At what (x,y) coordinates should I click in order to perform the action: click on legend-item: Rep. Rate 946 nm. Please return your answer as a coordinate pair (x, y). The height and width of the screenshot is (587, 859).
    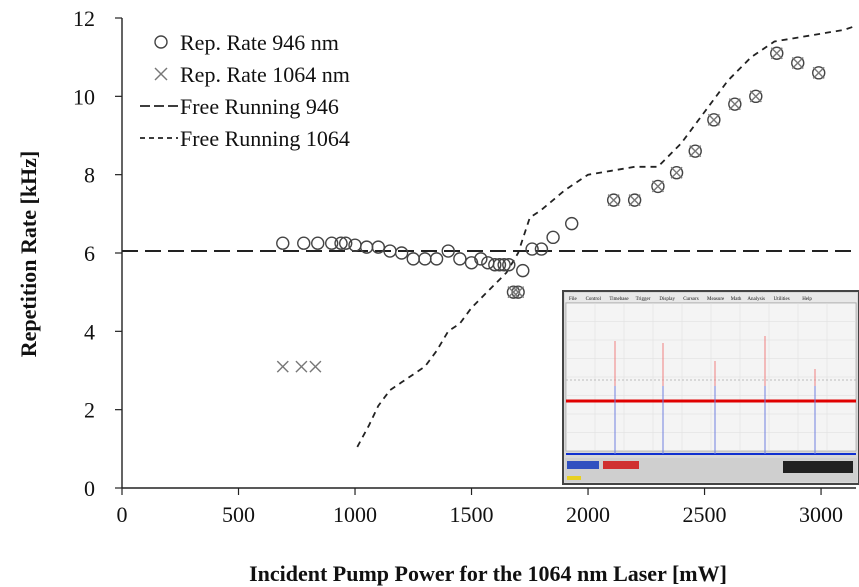
    Looking at the image, I should click on (246, 42).